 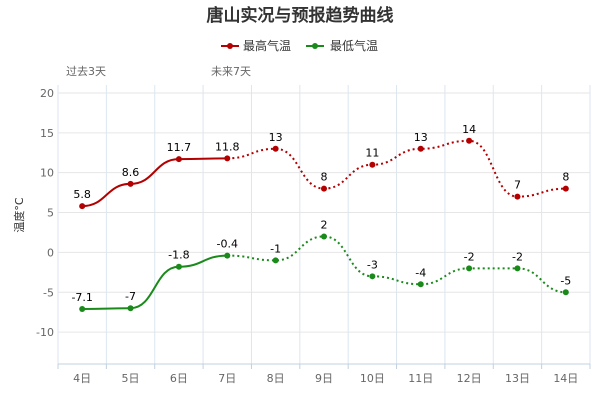 I want to click on series-low-data-label: -3, so click(x=372, y=264).